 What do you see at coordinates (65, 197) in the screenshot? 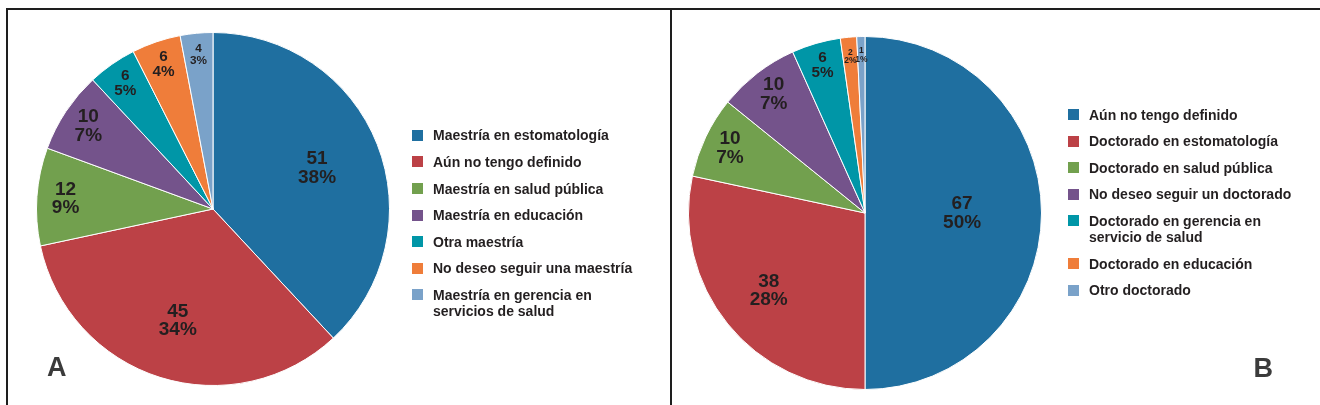
I see `data-label: 12 9%` at bounding box center [65, 197].